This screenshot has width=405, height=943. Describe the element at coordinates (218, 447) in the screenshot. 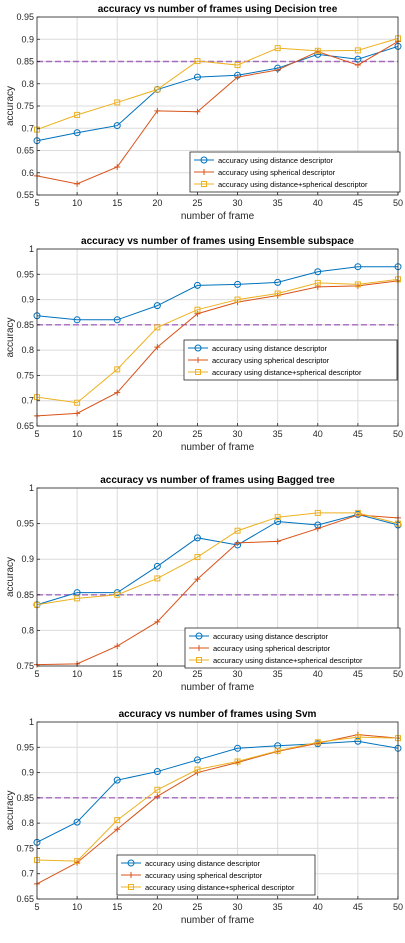

I see `x-axis-label: number of frame` at that location.